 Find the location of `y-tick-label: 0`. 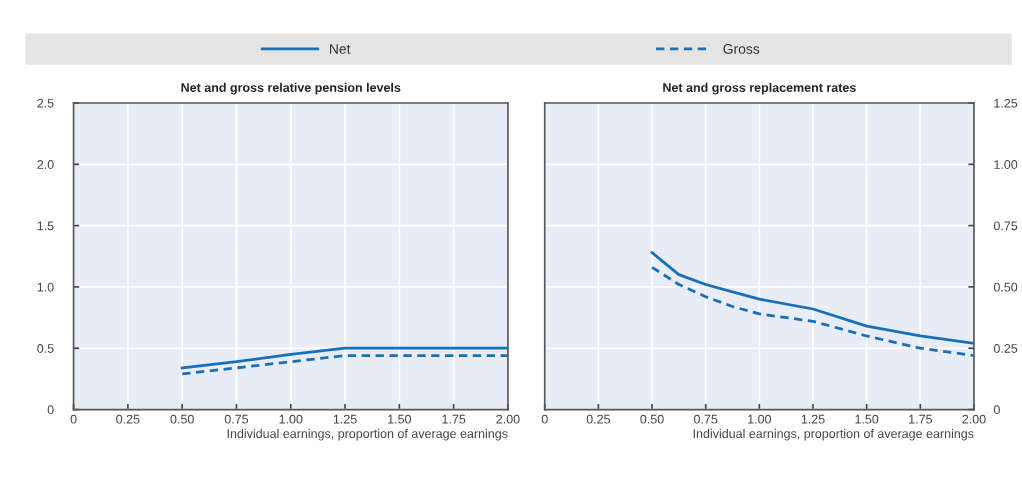

y-tick-label: 0 is located at coordinates (50, 410).